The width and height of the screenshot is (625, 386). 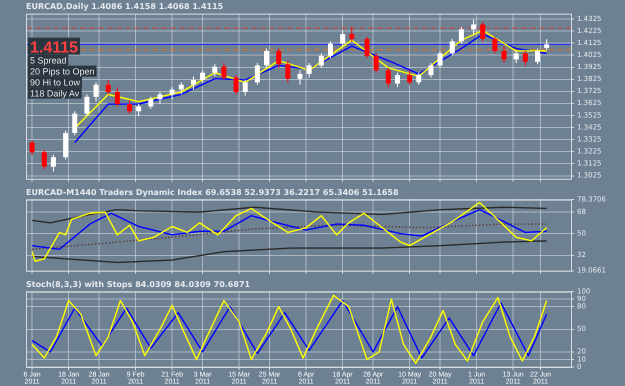 What do you see at coordinates (55, 93) in the screenshot?
I see `annotation: 118 Daily Av` at bounding box center [55, 93].